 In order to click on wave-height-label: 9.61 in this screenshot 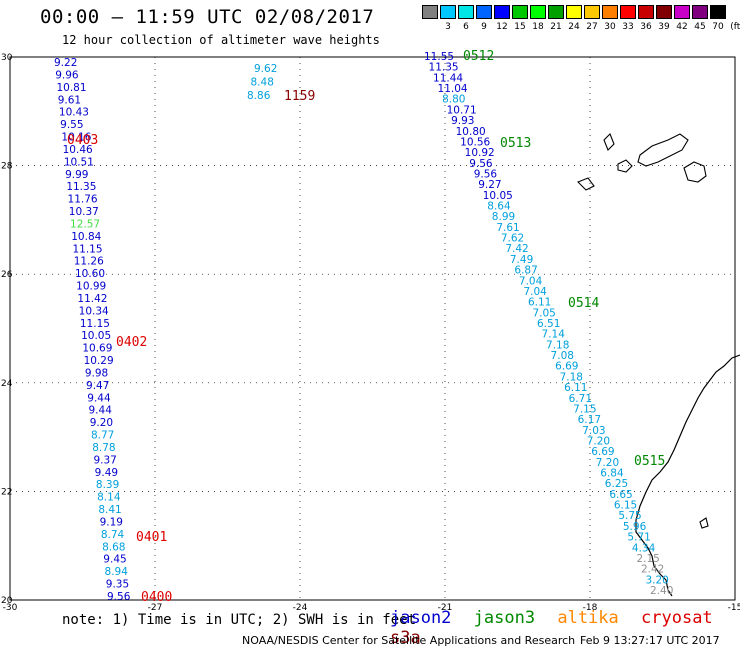, I will do `click(69, 100)`.